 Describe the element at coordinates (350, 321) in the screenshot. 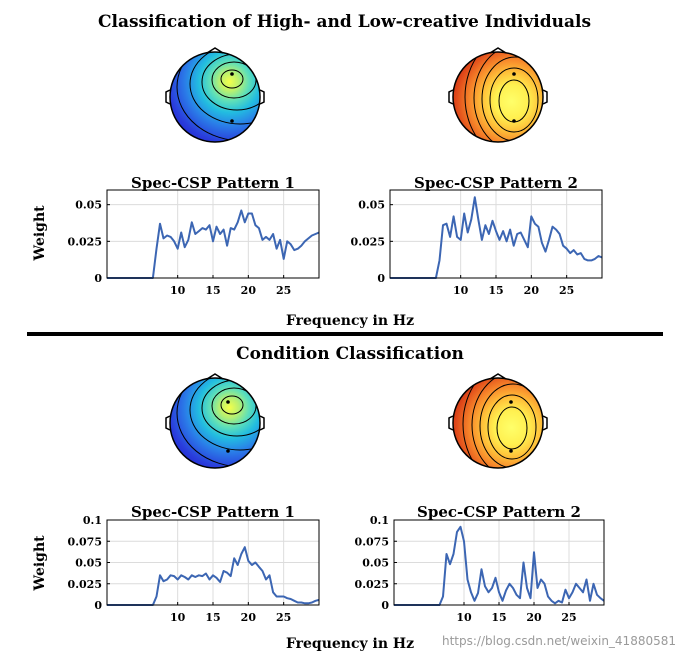

I see `section-1-xlabel: Frequency in Hz` at that location.